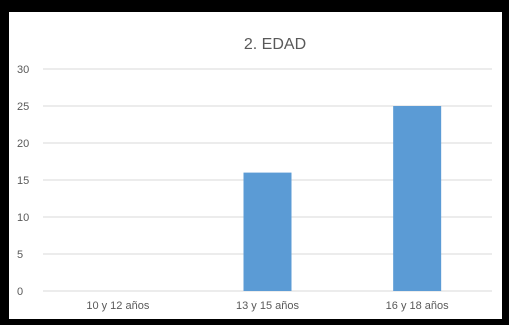 This screenshot has width=509, height=325. What do you see at coordinates (23, 70) in the screenshot?
I see `y-tick-label: 30` at bounding box center [23, 70].